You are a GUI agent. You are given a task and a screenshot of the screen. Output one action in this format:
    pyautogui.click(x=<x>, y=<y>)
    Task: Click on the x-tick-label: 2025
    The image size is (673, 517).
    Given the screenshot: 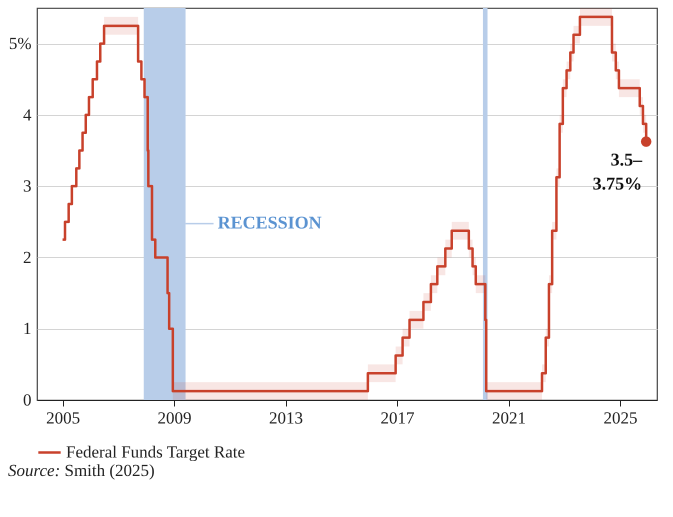 What is the action you would take?
    pyautogui.click(x=620, y=418)
    